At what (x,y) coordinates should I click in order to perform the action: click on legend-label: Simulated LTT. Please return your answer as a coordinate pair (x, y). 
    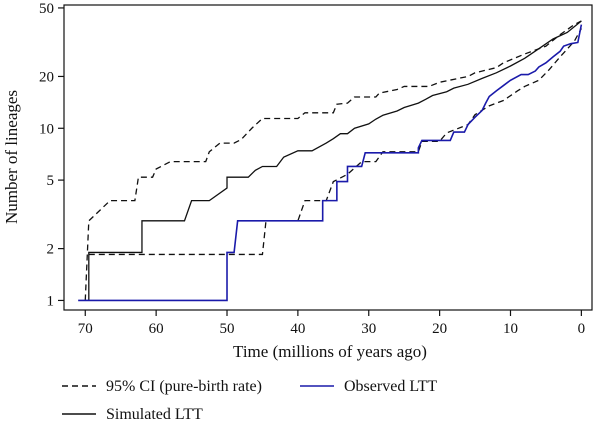
    Looking at the image, I should click on (154, 414).